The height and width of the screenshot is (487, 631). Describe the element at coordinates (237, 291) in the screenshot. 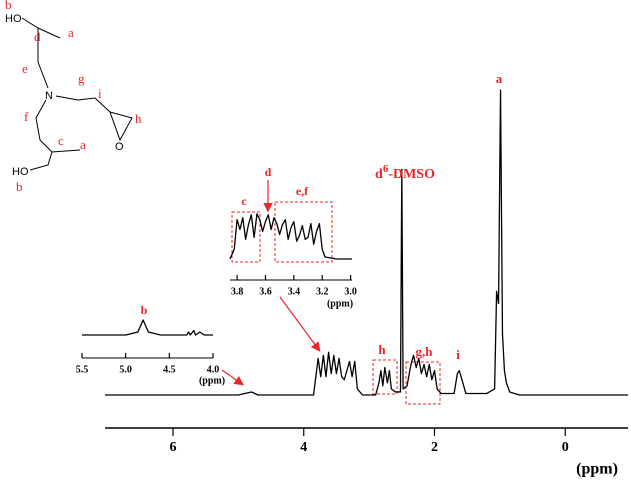

I see `x-tick-label: 3.8` at that location.